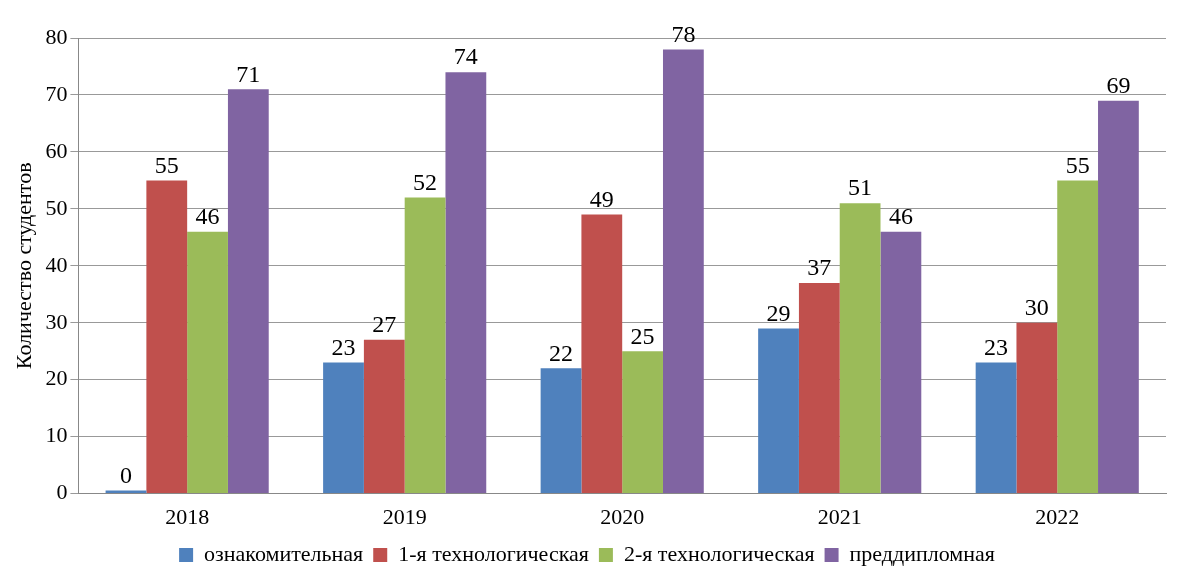 The height and width of the screenshot is (584, 1194). Describe the element at coordinates (248, 73) in the screenshot. I see `data-label: 71` at that location.